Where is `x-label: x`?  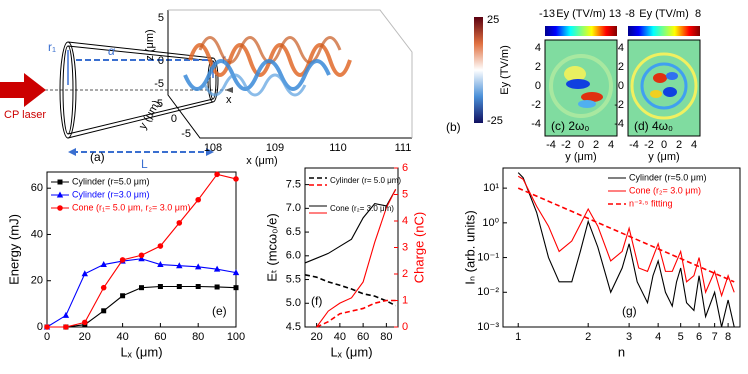 x-label: x is located at coordinates (229, 100).